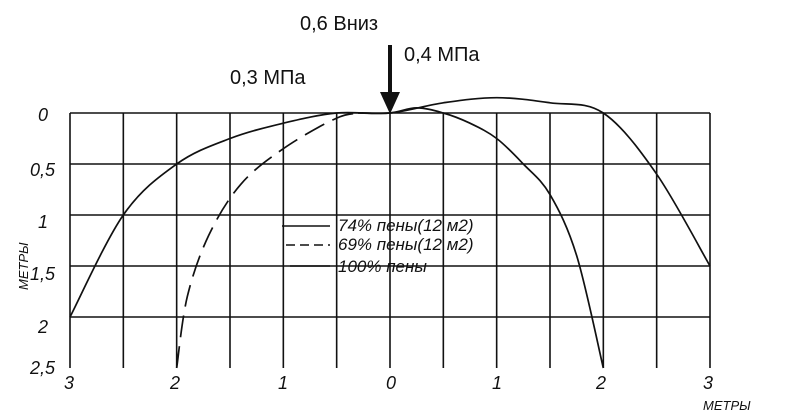 The height and width of the screenshot is (419, 785). Describe the element at coordinates (269, 240) in the screenshot. I see `series-2-line` at that location.